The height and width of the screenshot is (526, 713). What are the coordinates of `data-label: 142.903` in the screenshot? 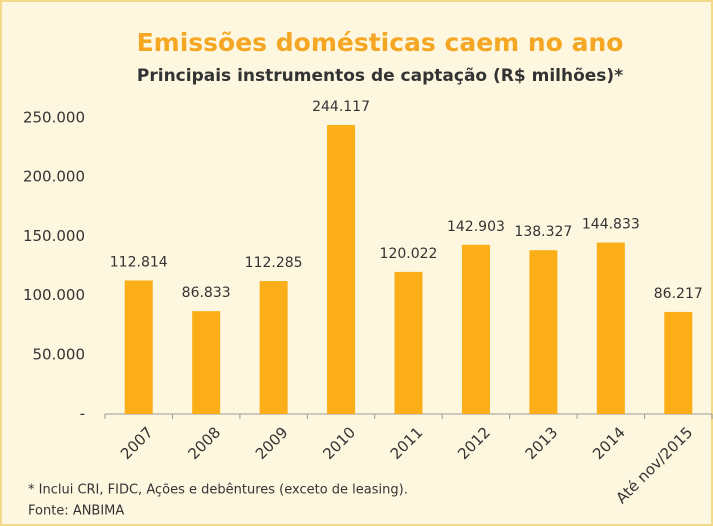 It's located at (476, 227).